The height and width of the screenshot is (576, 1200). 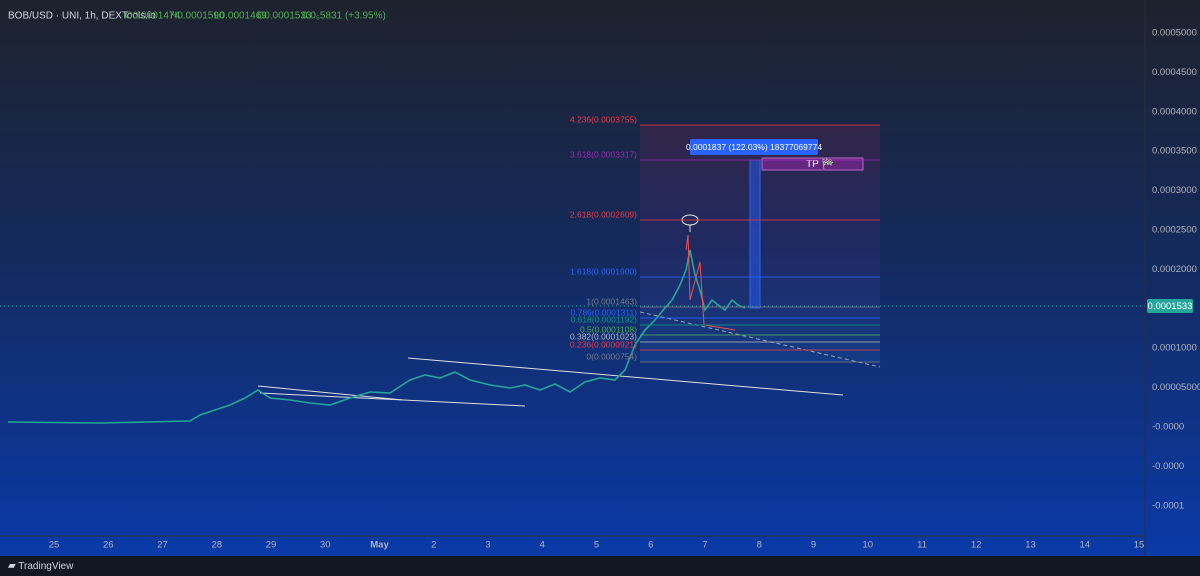 I want to click on price-label: 0.0002500, so click(x=1174, y=230).